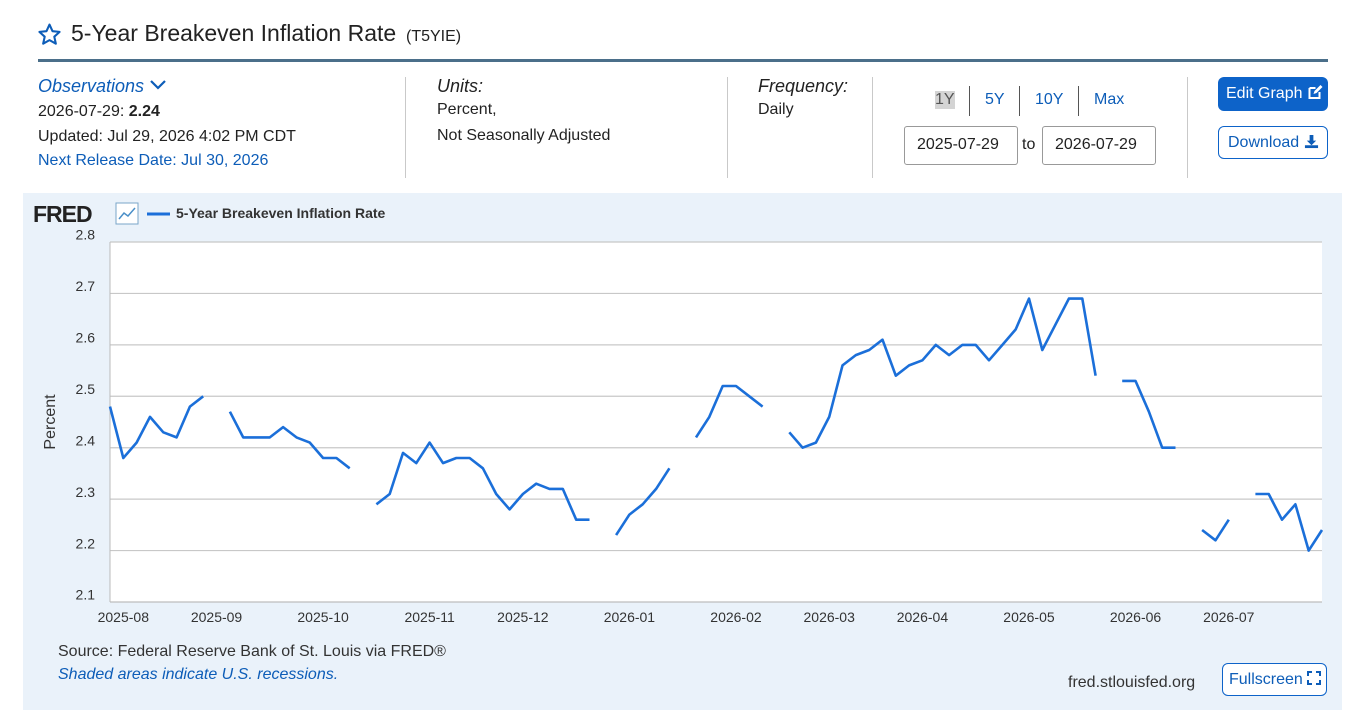 The image size is (1355, 713). I want to click on y-tick-label: 2.7, so click(86, 286).